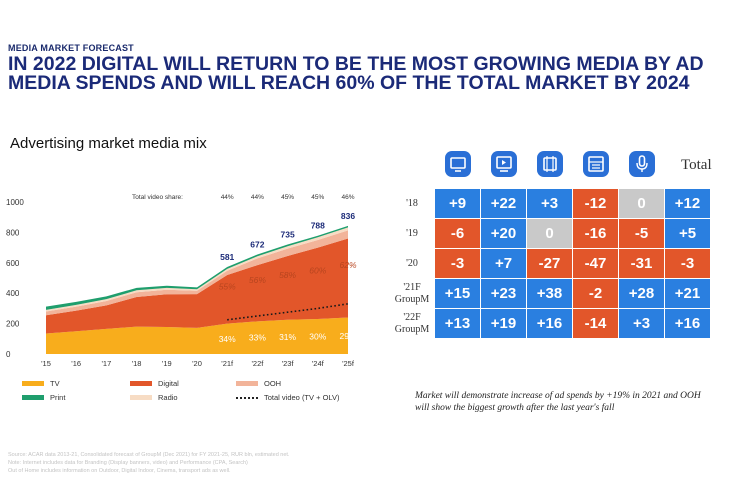 The image size is (730, 495). Describe the element at coordinates (503, 293) in the screenshot. I see `table-cell: +23` at that location.